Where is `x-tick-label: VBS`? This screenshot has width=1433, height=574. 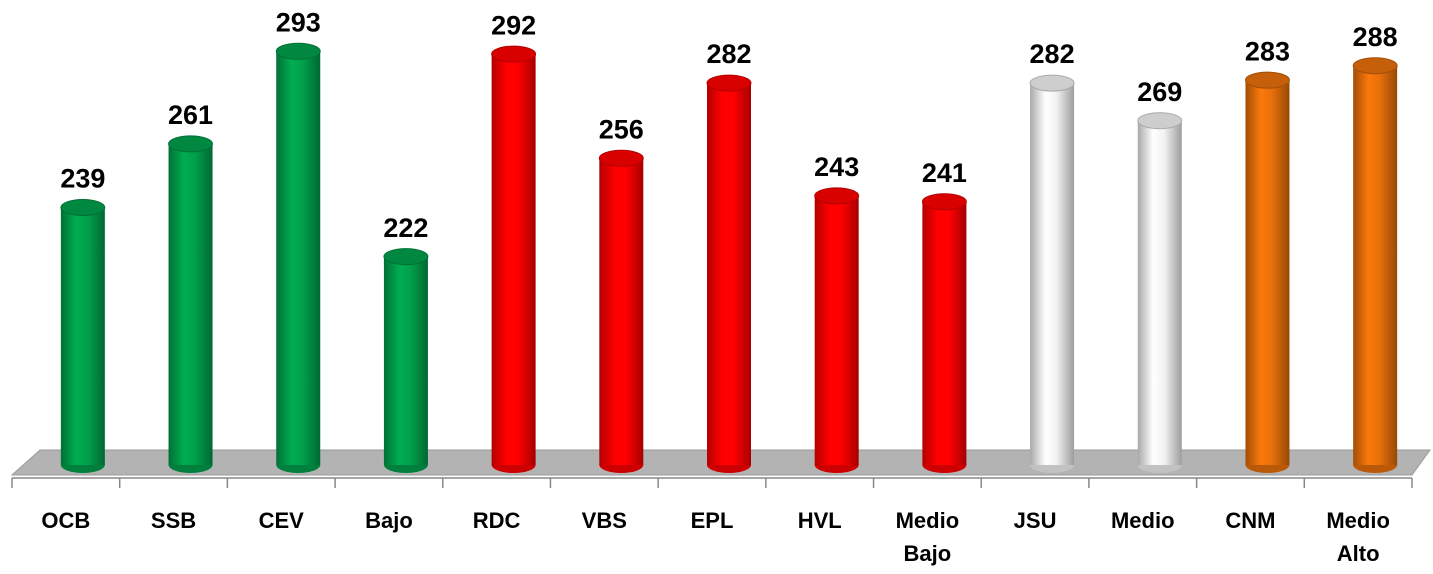 x-tick-label: VBS is located at coordinates (604, 520).